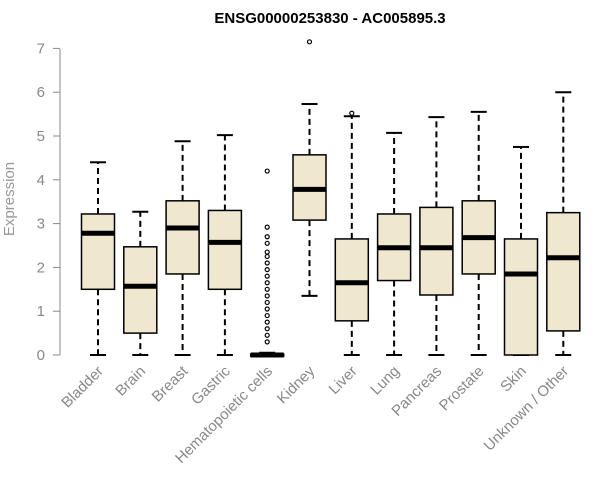  Describe the element at coordinates (41, 180) in the screenshot. I see `y-tick-label: 4` at that location.